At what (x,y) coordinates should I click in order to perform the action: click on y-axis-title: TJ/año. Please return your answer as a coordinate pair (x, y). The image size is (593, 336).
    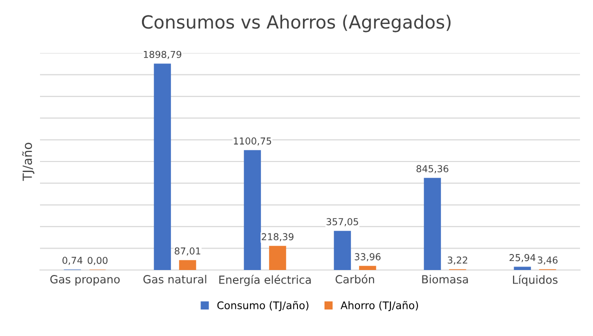
    Looking at the image, I should click on (28, 161).